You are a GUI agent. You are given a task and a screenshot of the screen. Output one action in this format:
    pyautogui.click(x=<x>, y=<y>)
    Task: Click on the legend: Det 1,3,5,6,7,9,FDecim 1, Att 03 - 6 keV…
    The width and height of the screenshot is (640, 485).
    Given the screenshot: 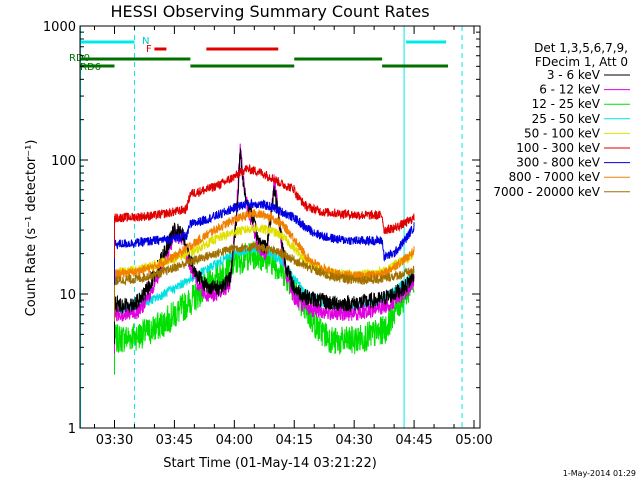 What is the action you would take?
    pyautogui.click(x=561, y=120)
    